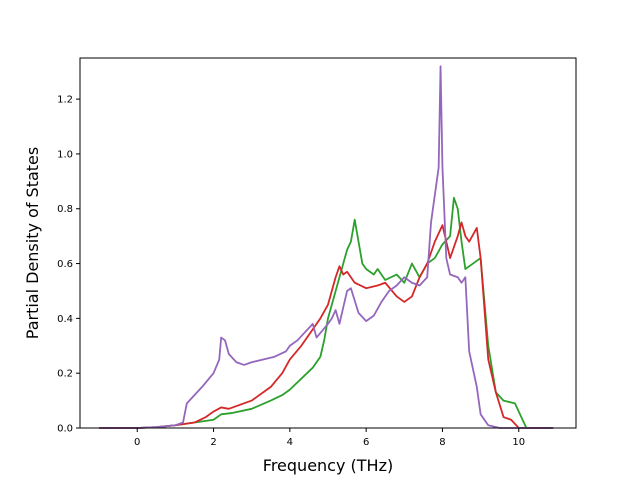  What do you see at coordinates (65, 100) in the screenshot?
I see `y-tick-label: 1.2` at bounding box center [65, 100].